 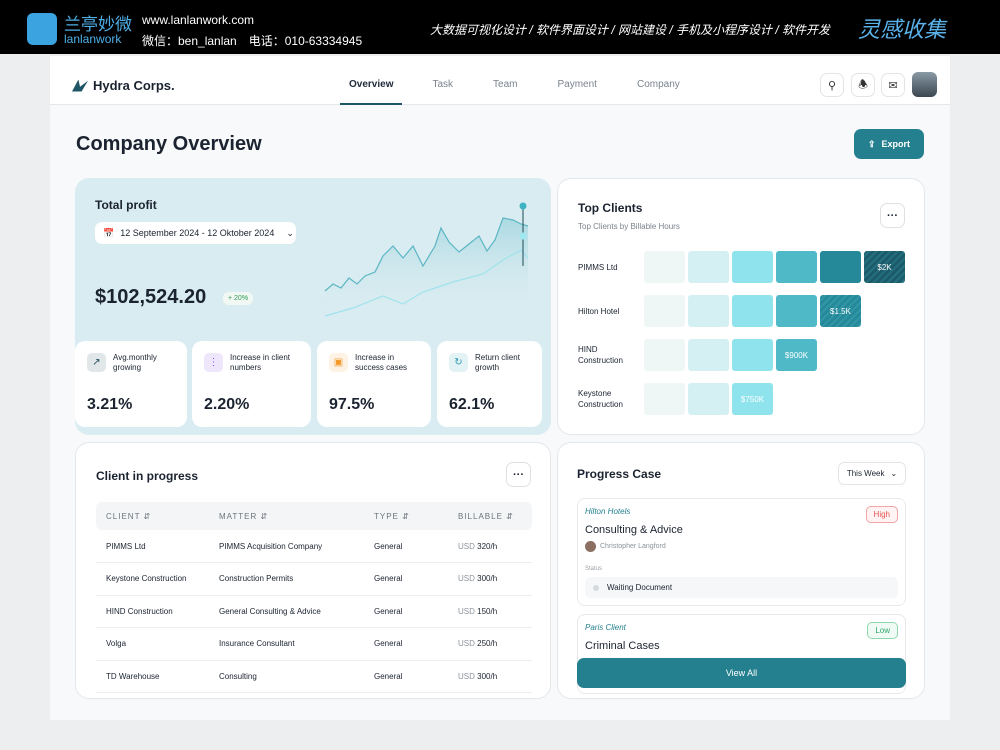 What do you see at coordinates (480, 516) in the screenshot?
I see `column-label: BILLABLE` at bounding box center [480, 516].